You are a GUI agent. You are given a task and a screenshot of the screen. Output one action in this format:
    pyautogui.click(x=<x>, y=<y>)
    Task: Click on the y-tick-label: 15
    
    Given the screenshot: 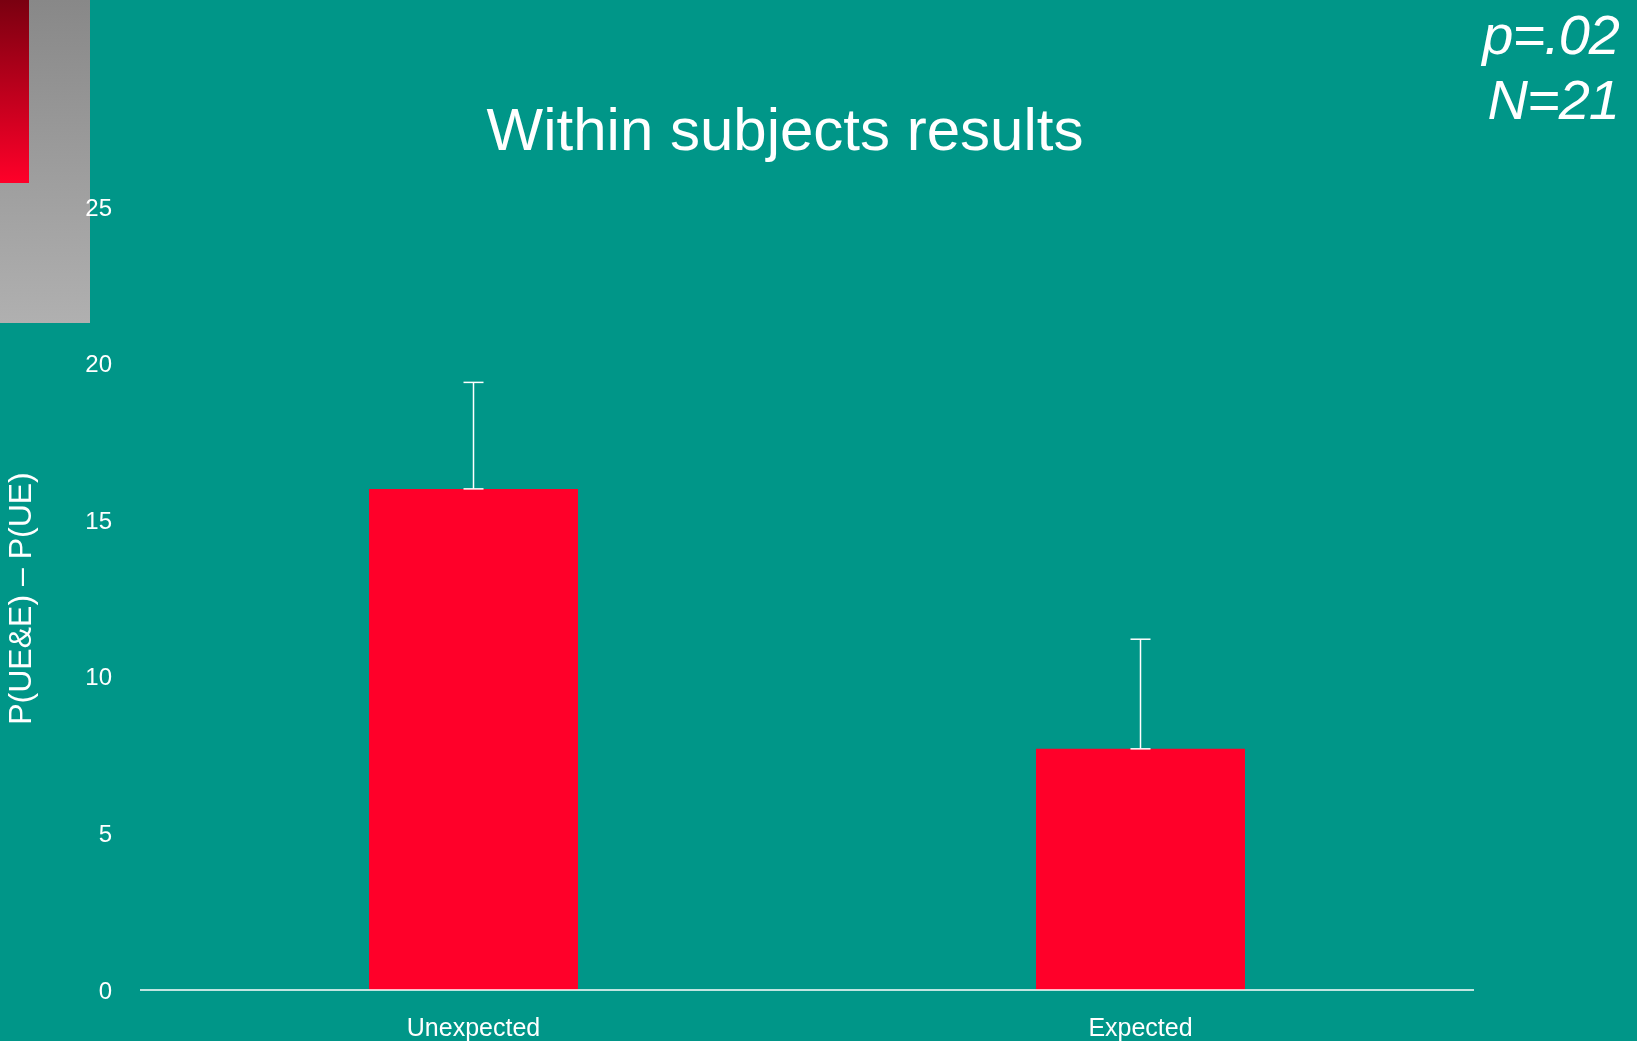 What is the action you would take?
    pyautogui.click(x=98, y=520)
    